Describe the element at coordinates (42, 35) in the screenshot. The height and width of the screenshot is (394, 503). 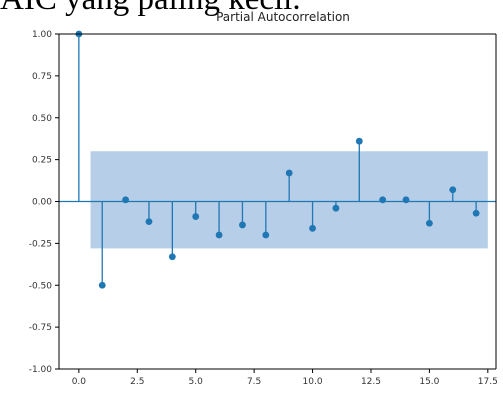
I see `y-tick-label: 1.00` at that location.